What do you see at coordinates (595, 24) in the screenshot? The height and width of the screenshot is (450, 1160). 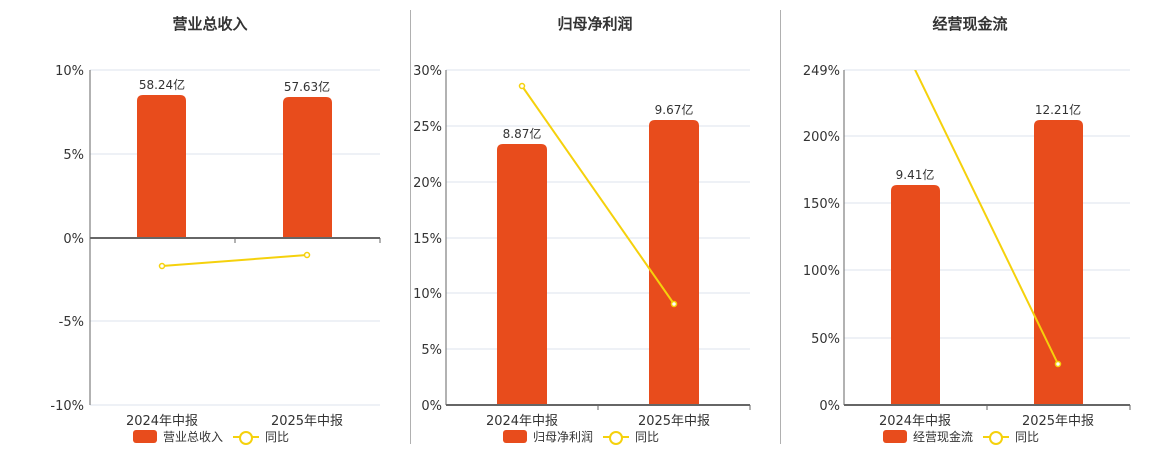 I see `chart-title: 归母净利润` at bounding box center [595, 24].